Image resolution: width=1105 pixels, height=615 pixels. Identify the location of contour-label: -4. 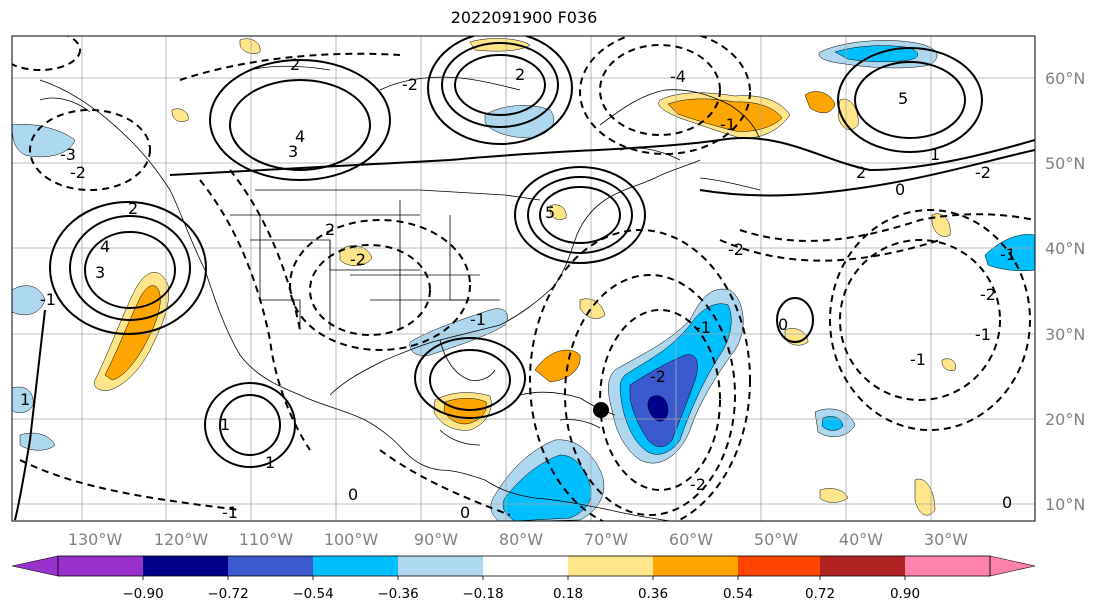
(678, 76).